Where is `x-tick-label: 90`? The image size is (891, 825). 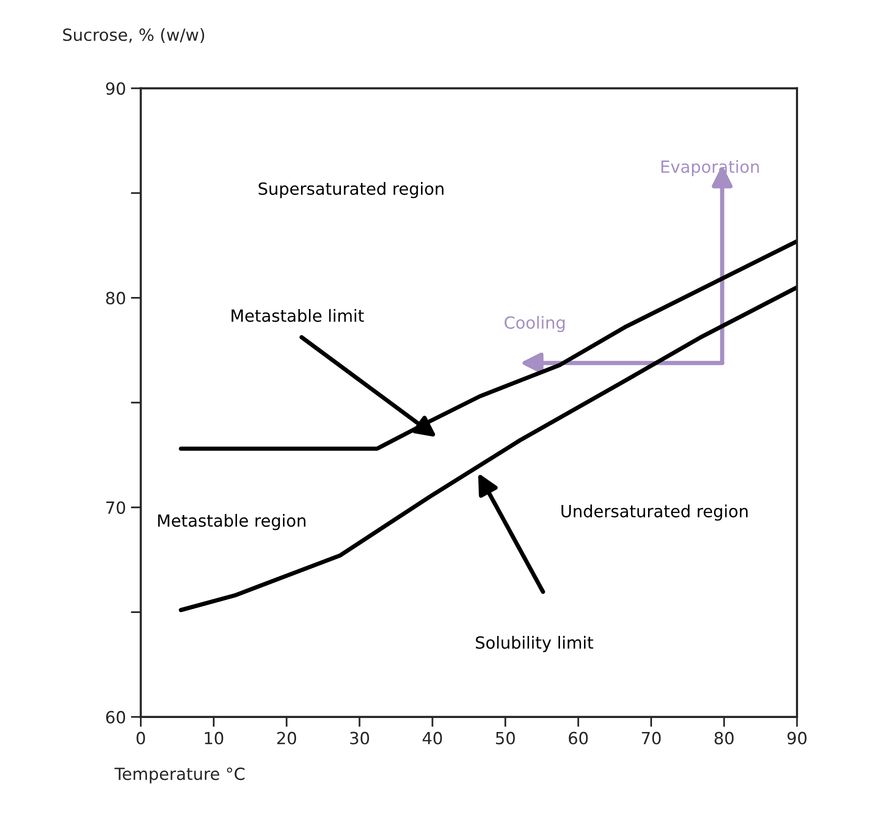
x-tick-label: 90 is located at coordinates (796, 738).